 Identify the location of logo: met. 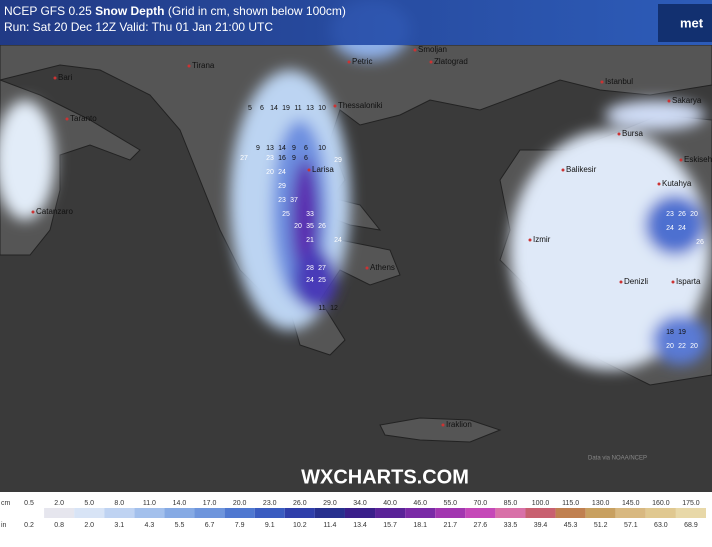
(692, 22).